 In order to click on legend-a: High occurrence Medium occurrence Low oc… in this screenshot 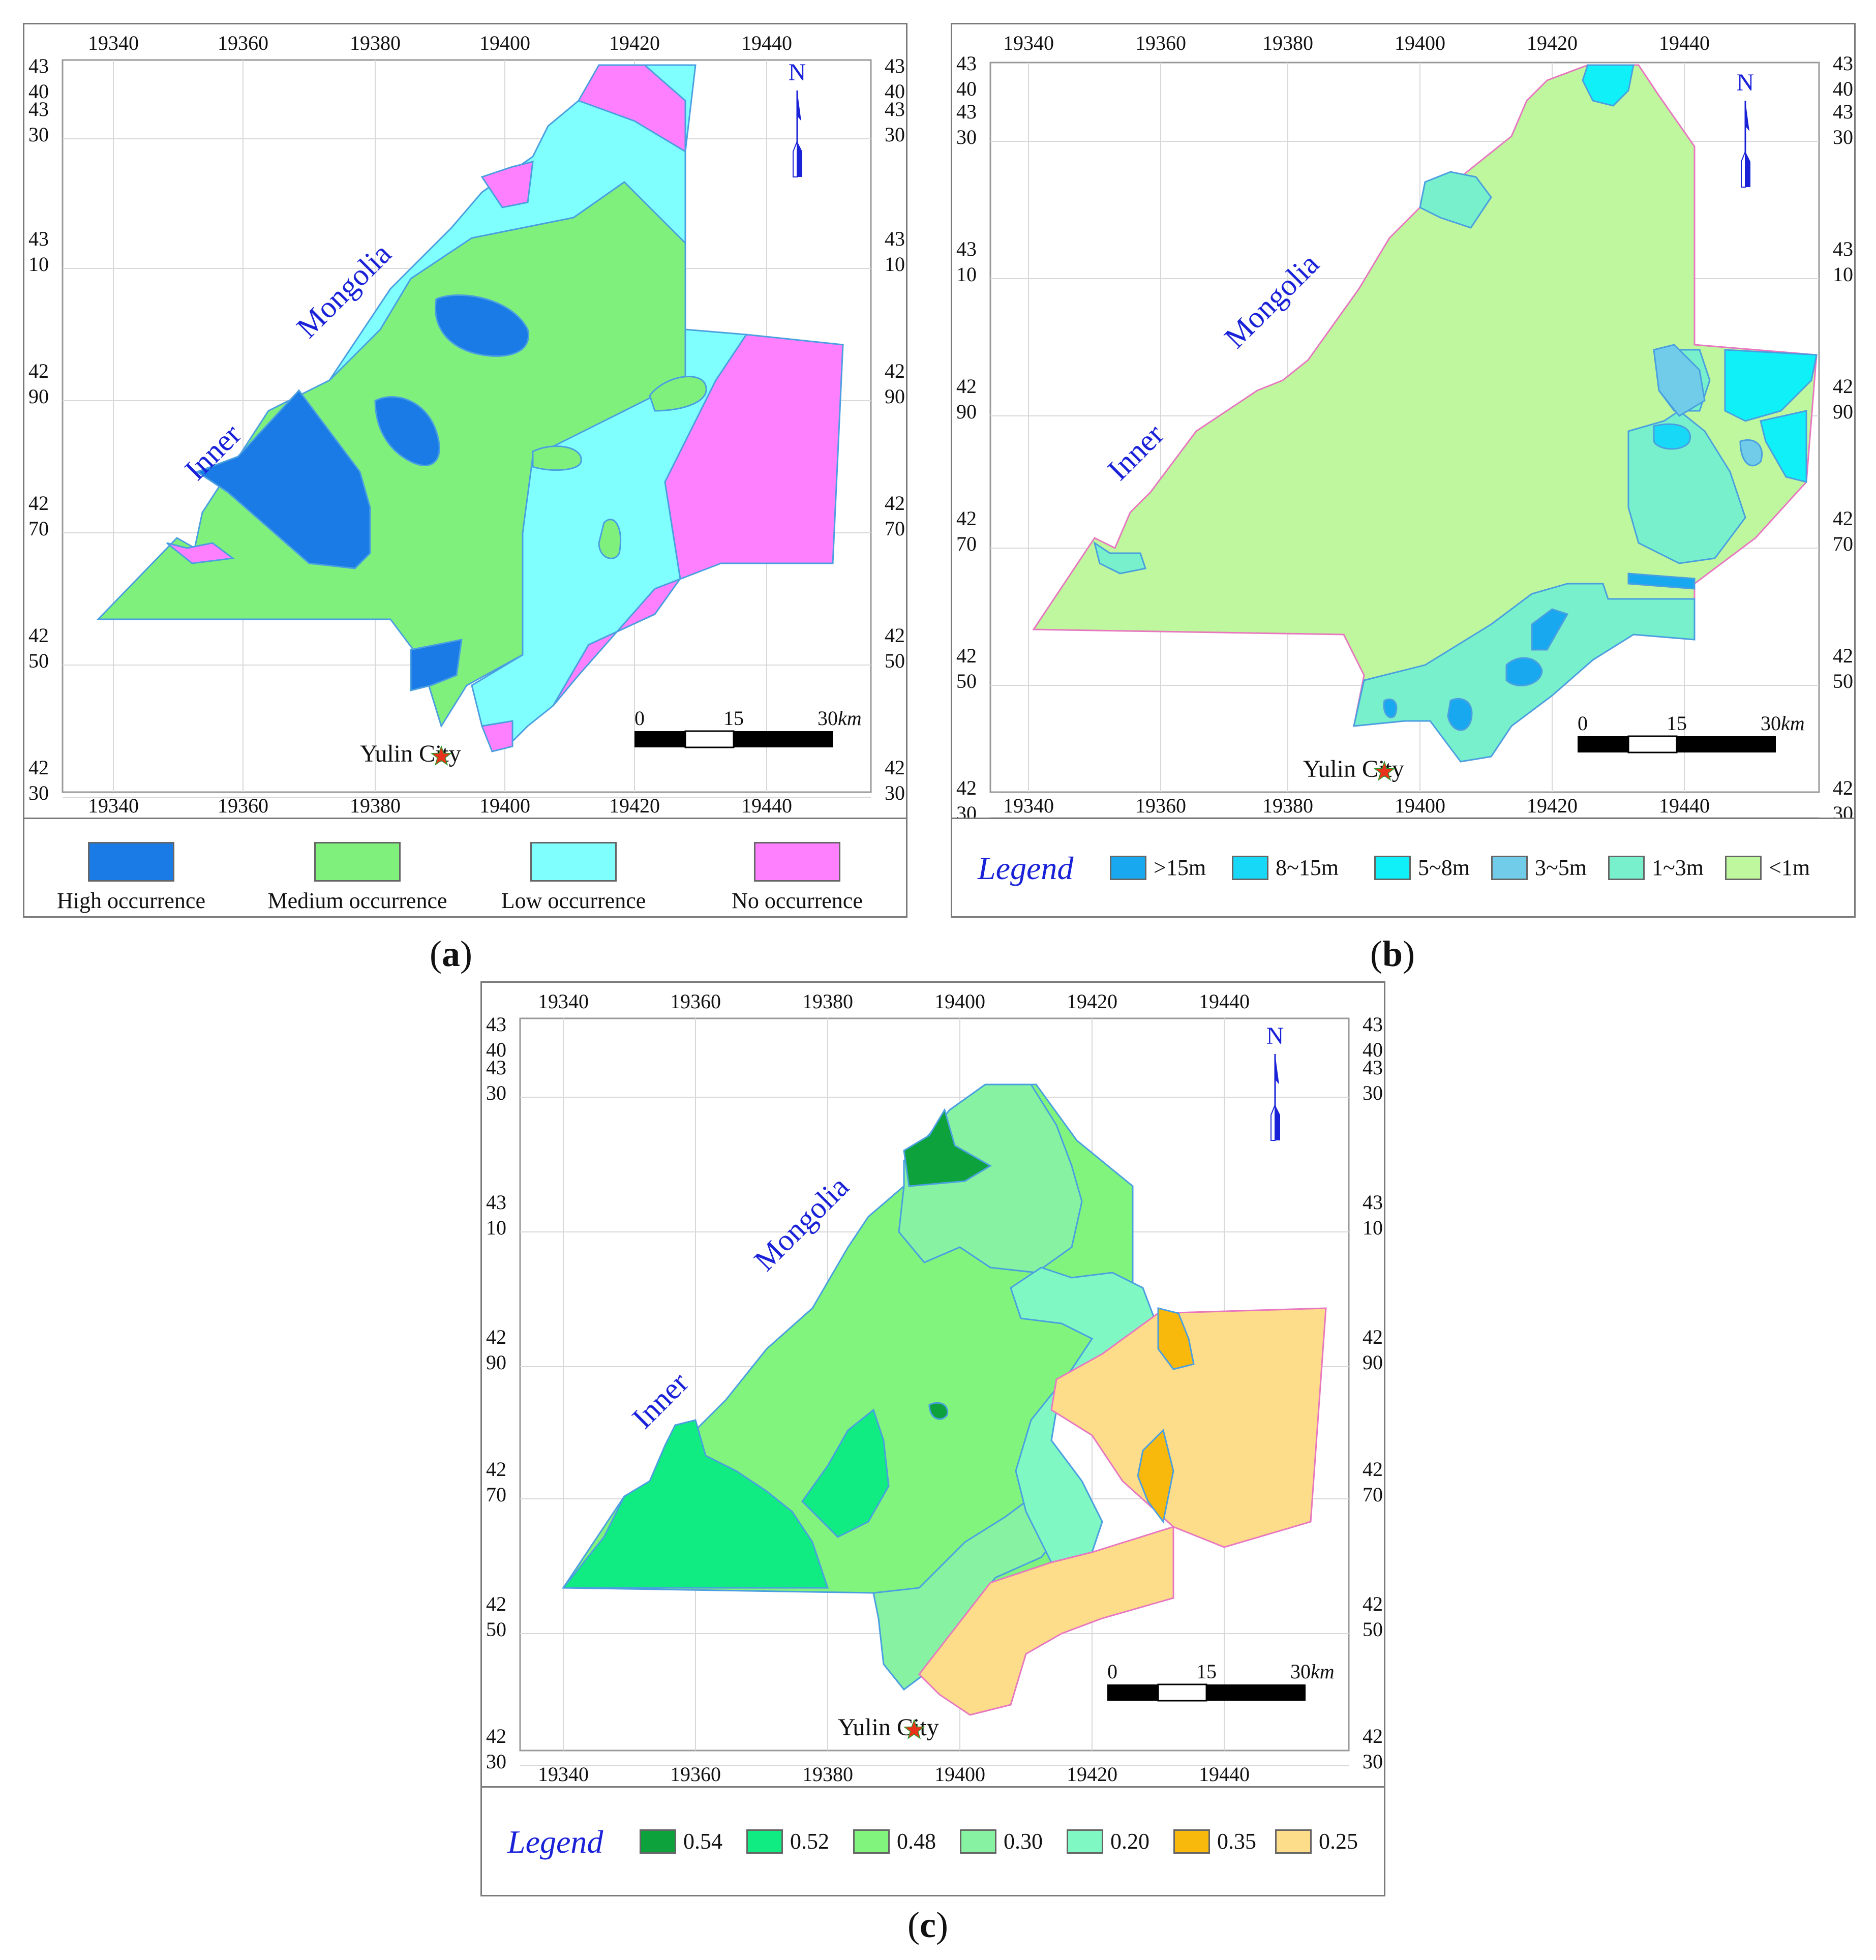, I will do `click(465, 867)`.